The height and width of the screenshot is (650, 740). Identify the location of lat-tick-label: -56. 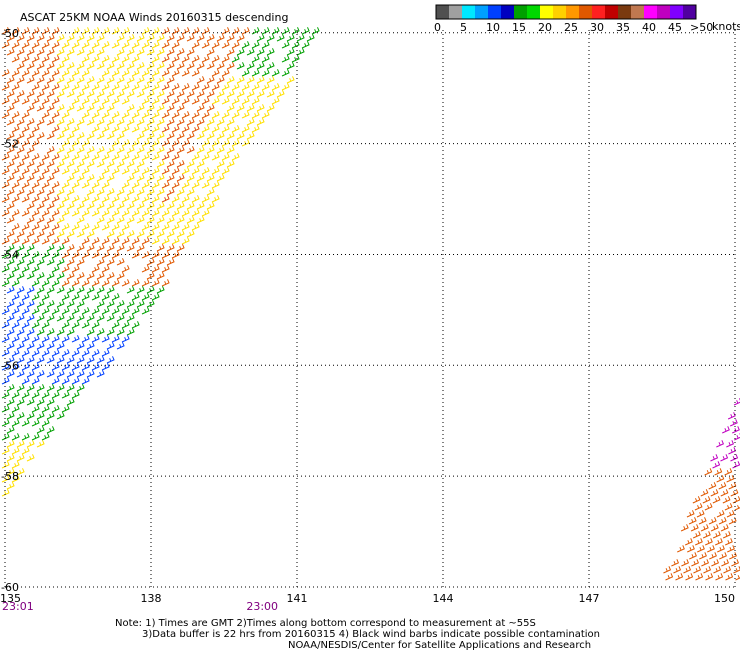
(10, 365).